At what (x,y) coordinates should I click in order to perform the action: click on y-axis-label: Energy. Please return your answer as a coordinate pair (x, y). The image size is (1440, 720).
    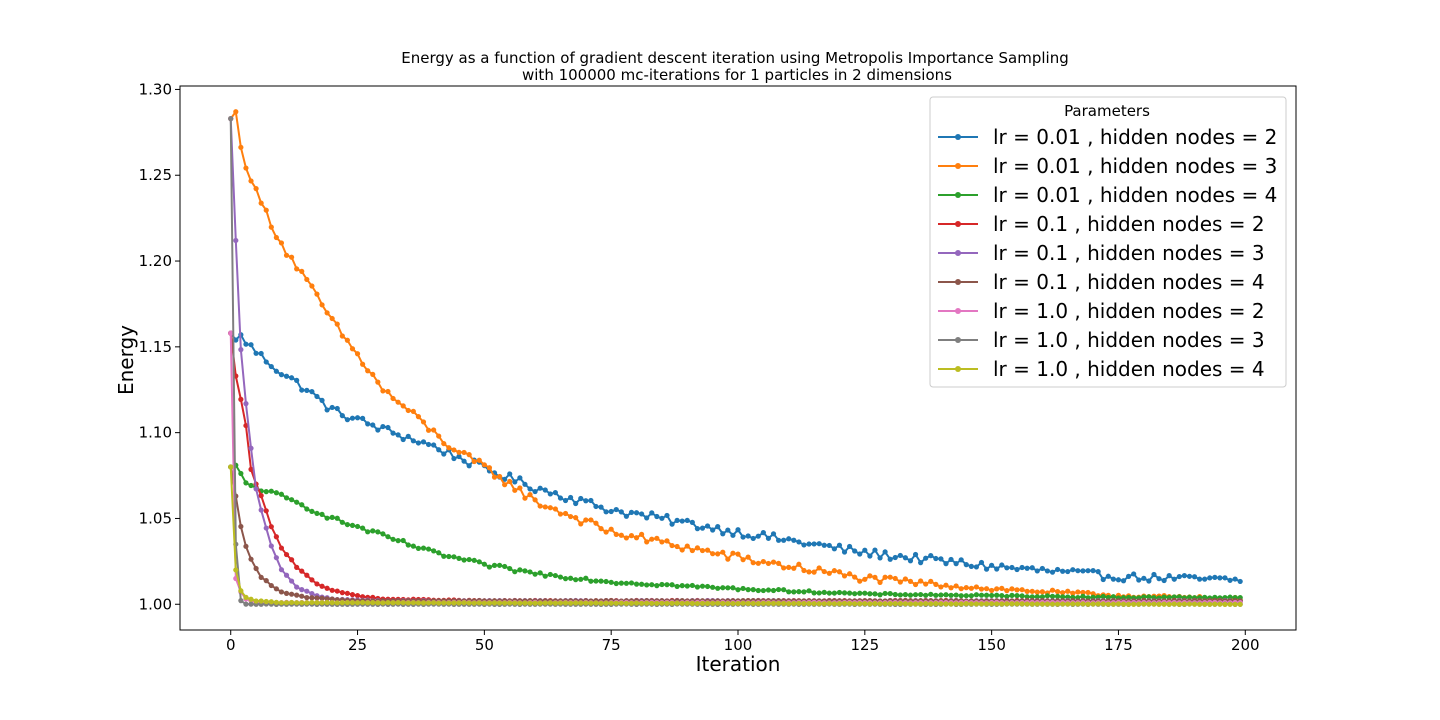
    Looking at the image, I should click on (126, 360).